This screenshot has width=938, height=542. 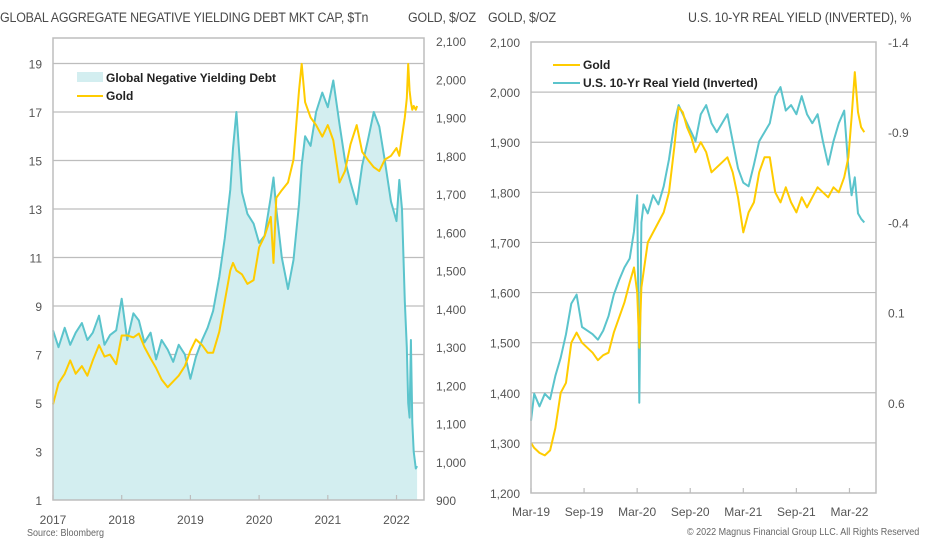 What do you see at coordinates (896, 404) in the screenshot?
I see `y2-tick-label: 0.6` at bounding box center [896, 404].